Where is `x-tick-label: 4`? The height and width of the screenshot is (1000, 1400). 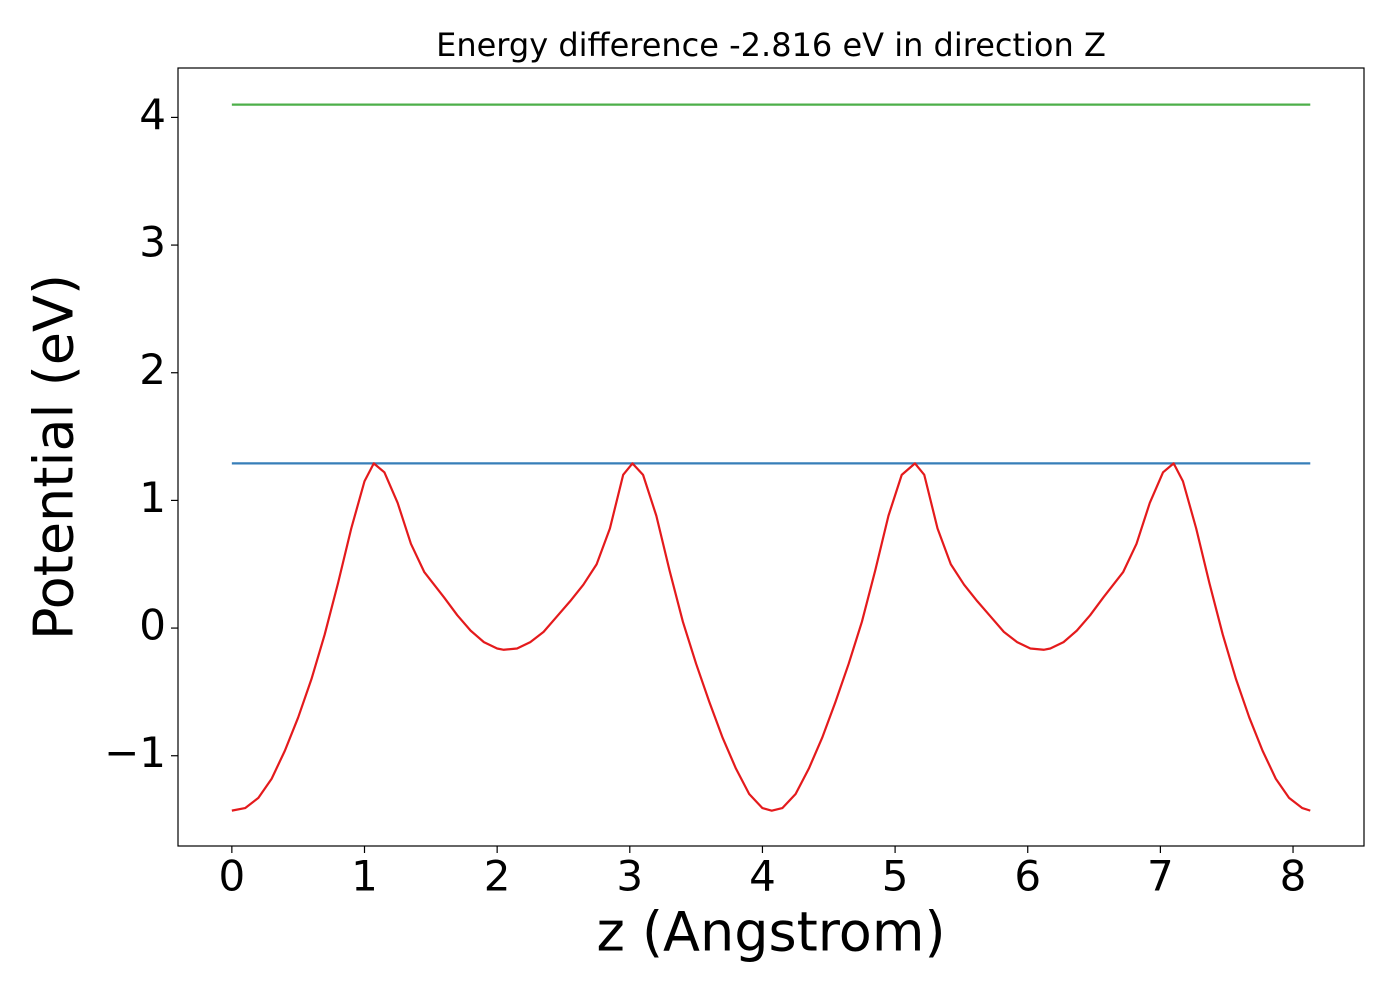
x-tick-label: 4 is located at coordinates (762, 876).